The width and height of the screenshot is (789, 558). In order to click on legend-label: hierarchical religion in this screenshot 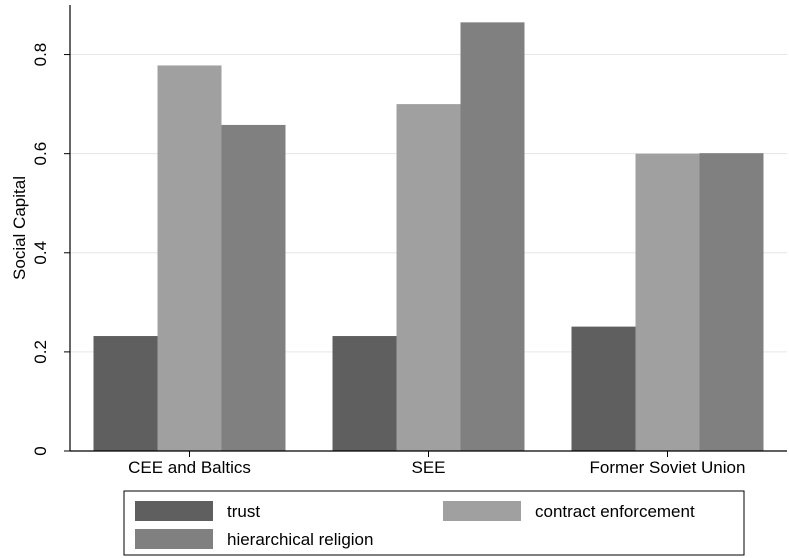, I will do `click(300, 539)`.